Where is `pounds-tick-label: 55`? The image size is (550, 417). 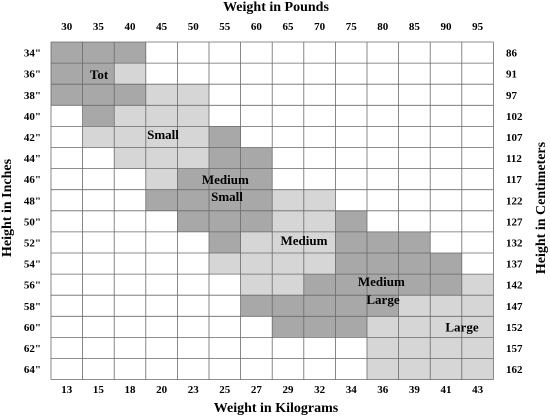 pounds-tick-label: 55 is located at coordinates (225, 27).